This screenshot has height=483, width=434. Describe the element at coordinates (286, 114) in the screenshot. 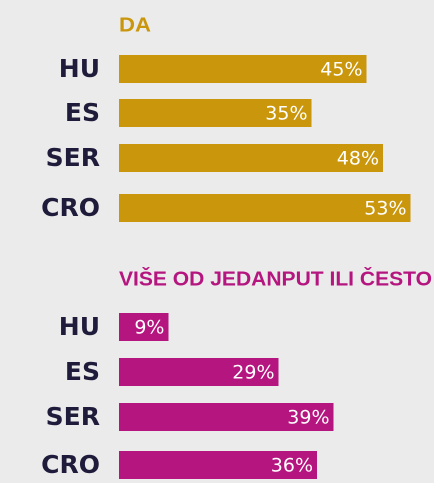

I see `value-label: 35%` at that location.